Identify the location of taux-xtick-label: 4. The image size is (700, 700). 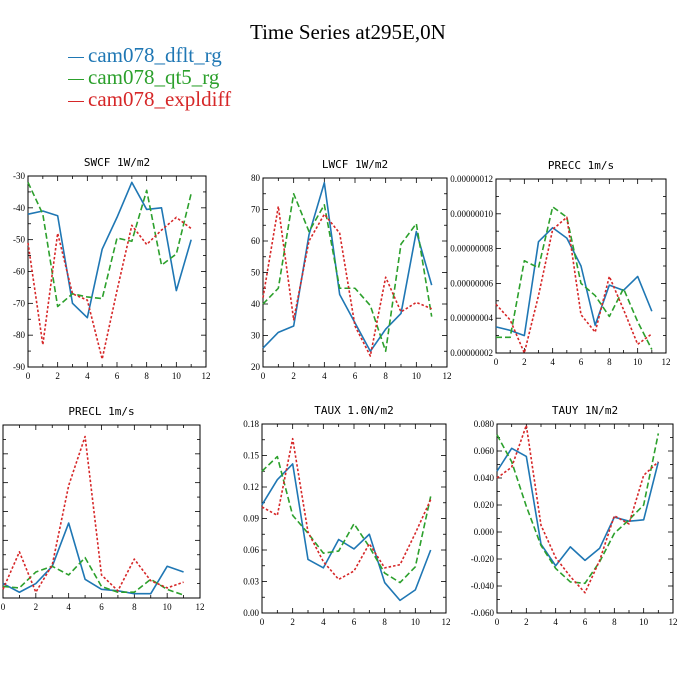
(323, 622).